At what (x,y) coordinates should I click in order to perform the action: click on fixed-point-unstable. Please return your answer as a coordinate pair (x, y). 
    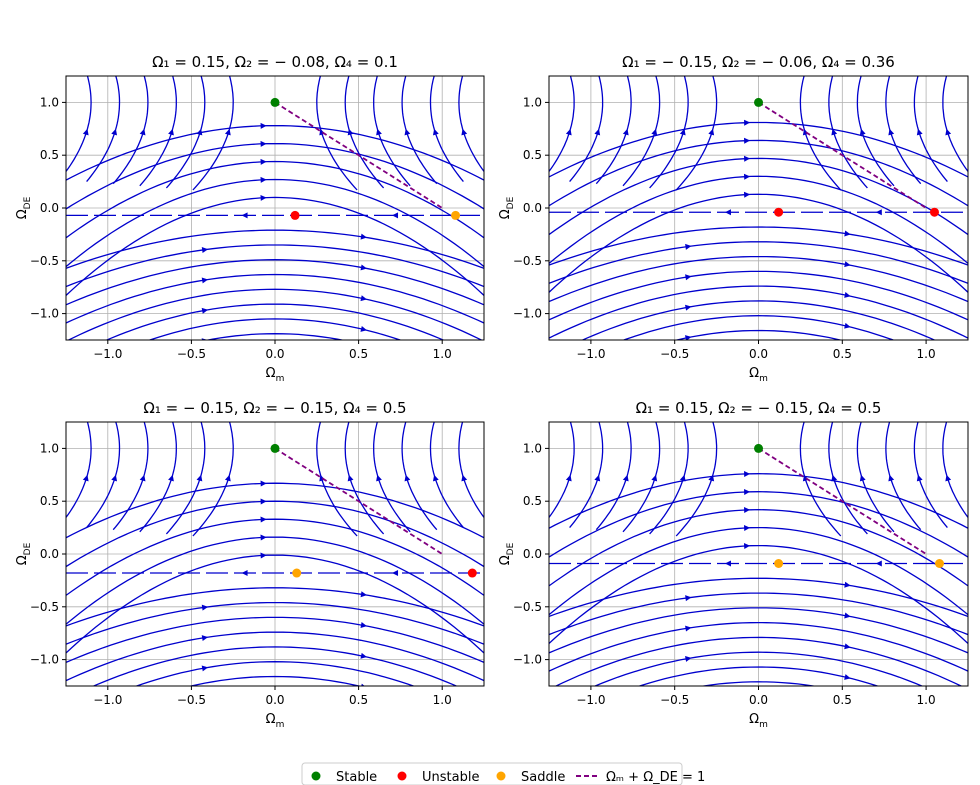
    Looking at the image, I should click on (295, 215).